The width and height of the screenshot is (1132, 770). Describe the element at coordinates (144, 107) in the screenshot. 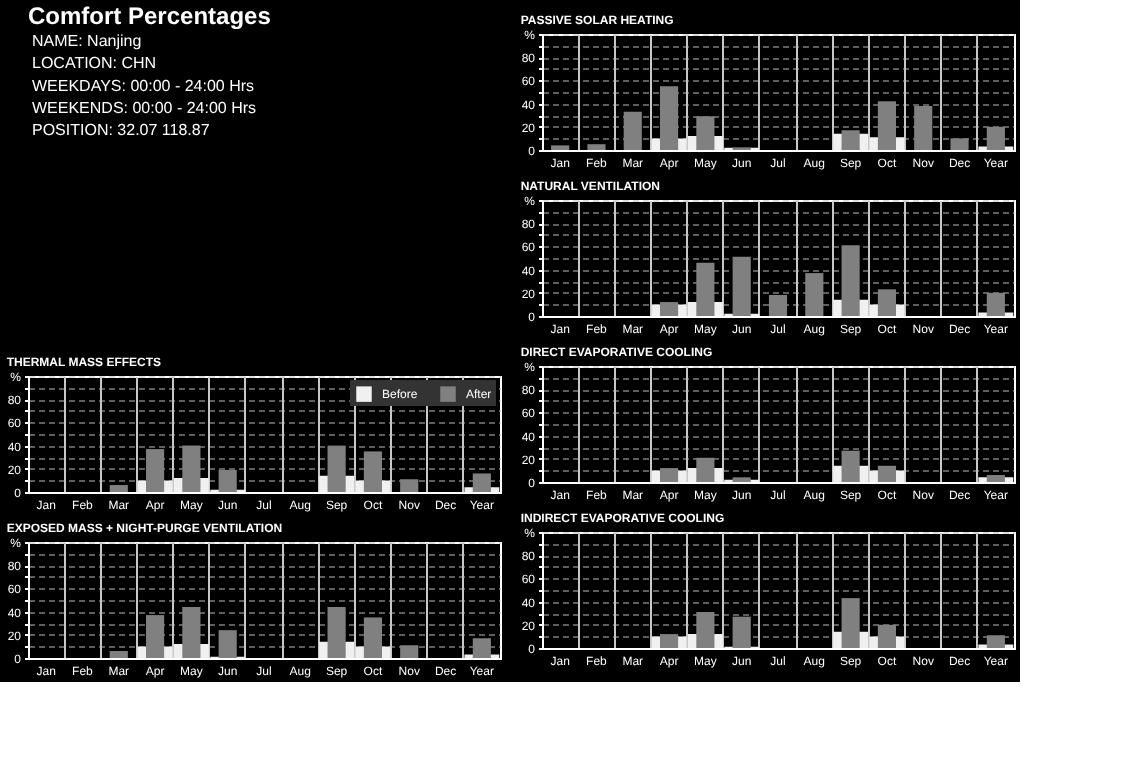

I see `text: WEEKENDS: 00:00 - 24:00 Hrs` at that location.